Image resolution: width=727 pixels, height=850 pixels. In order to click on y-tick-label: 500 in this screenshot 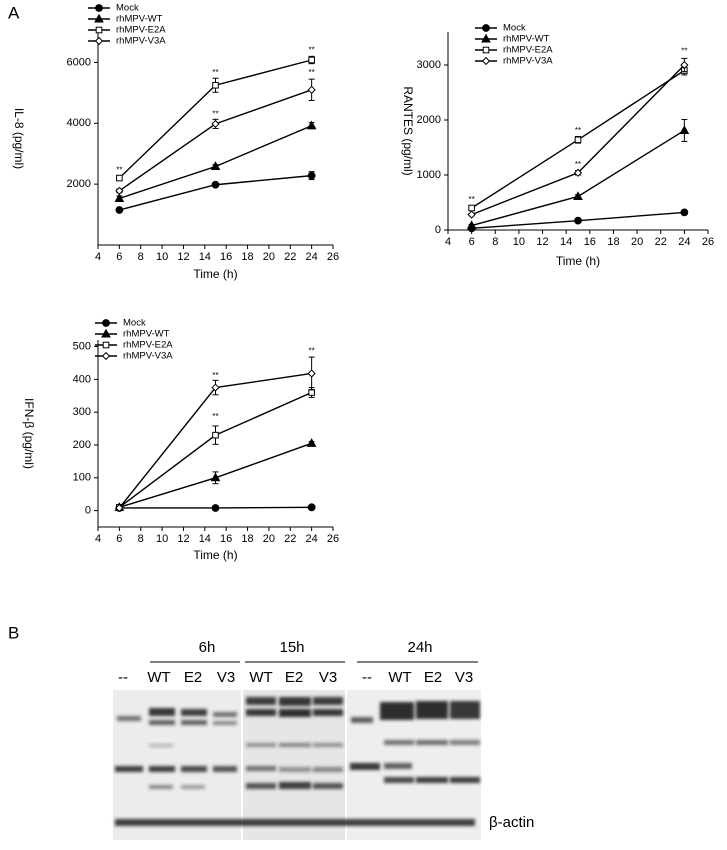, I will do `click(82, 346)`.